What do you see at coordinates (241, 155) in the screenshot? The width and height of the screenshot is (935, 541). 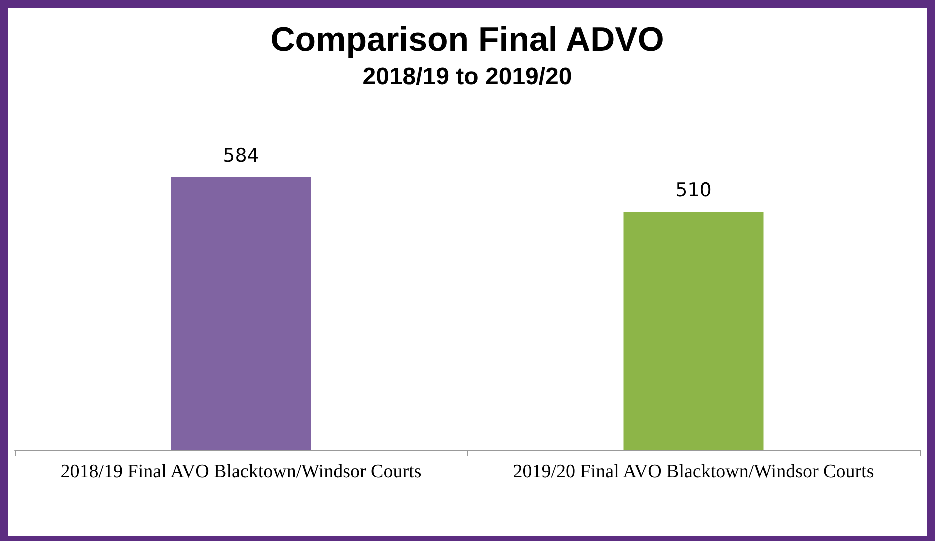 I see `data-label: 584` at bounding box center [241, 155].